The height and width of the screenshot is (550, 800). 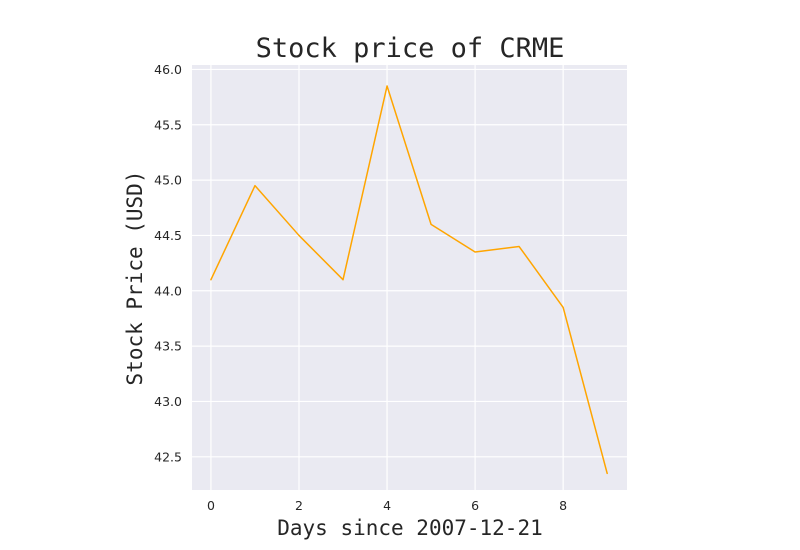 I want to click on x-tick-label: 8, so click(x=563, y=505).